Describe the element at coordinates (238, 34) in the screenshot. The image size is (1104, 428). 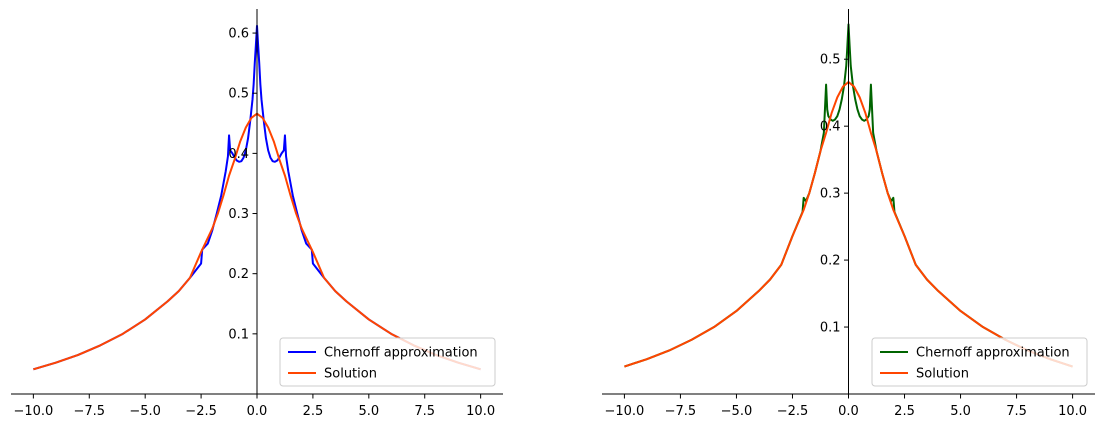
I see `y-tick-label: 0.6` at that location.